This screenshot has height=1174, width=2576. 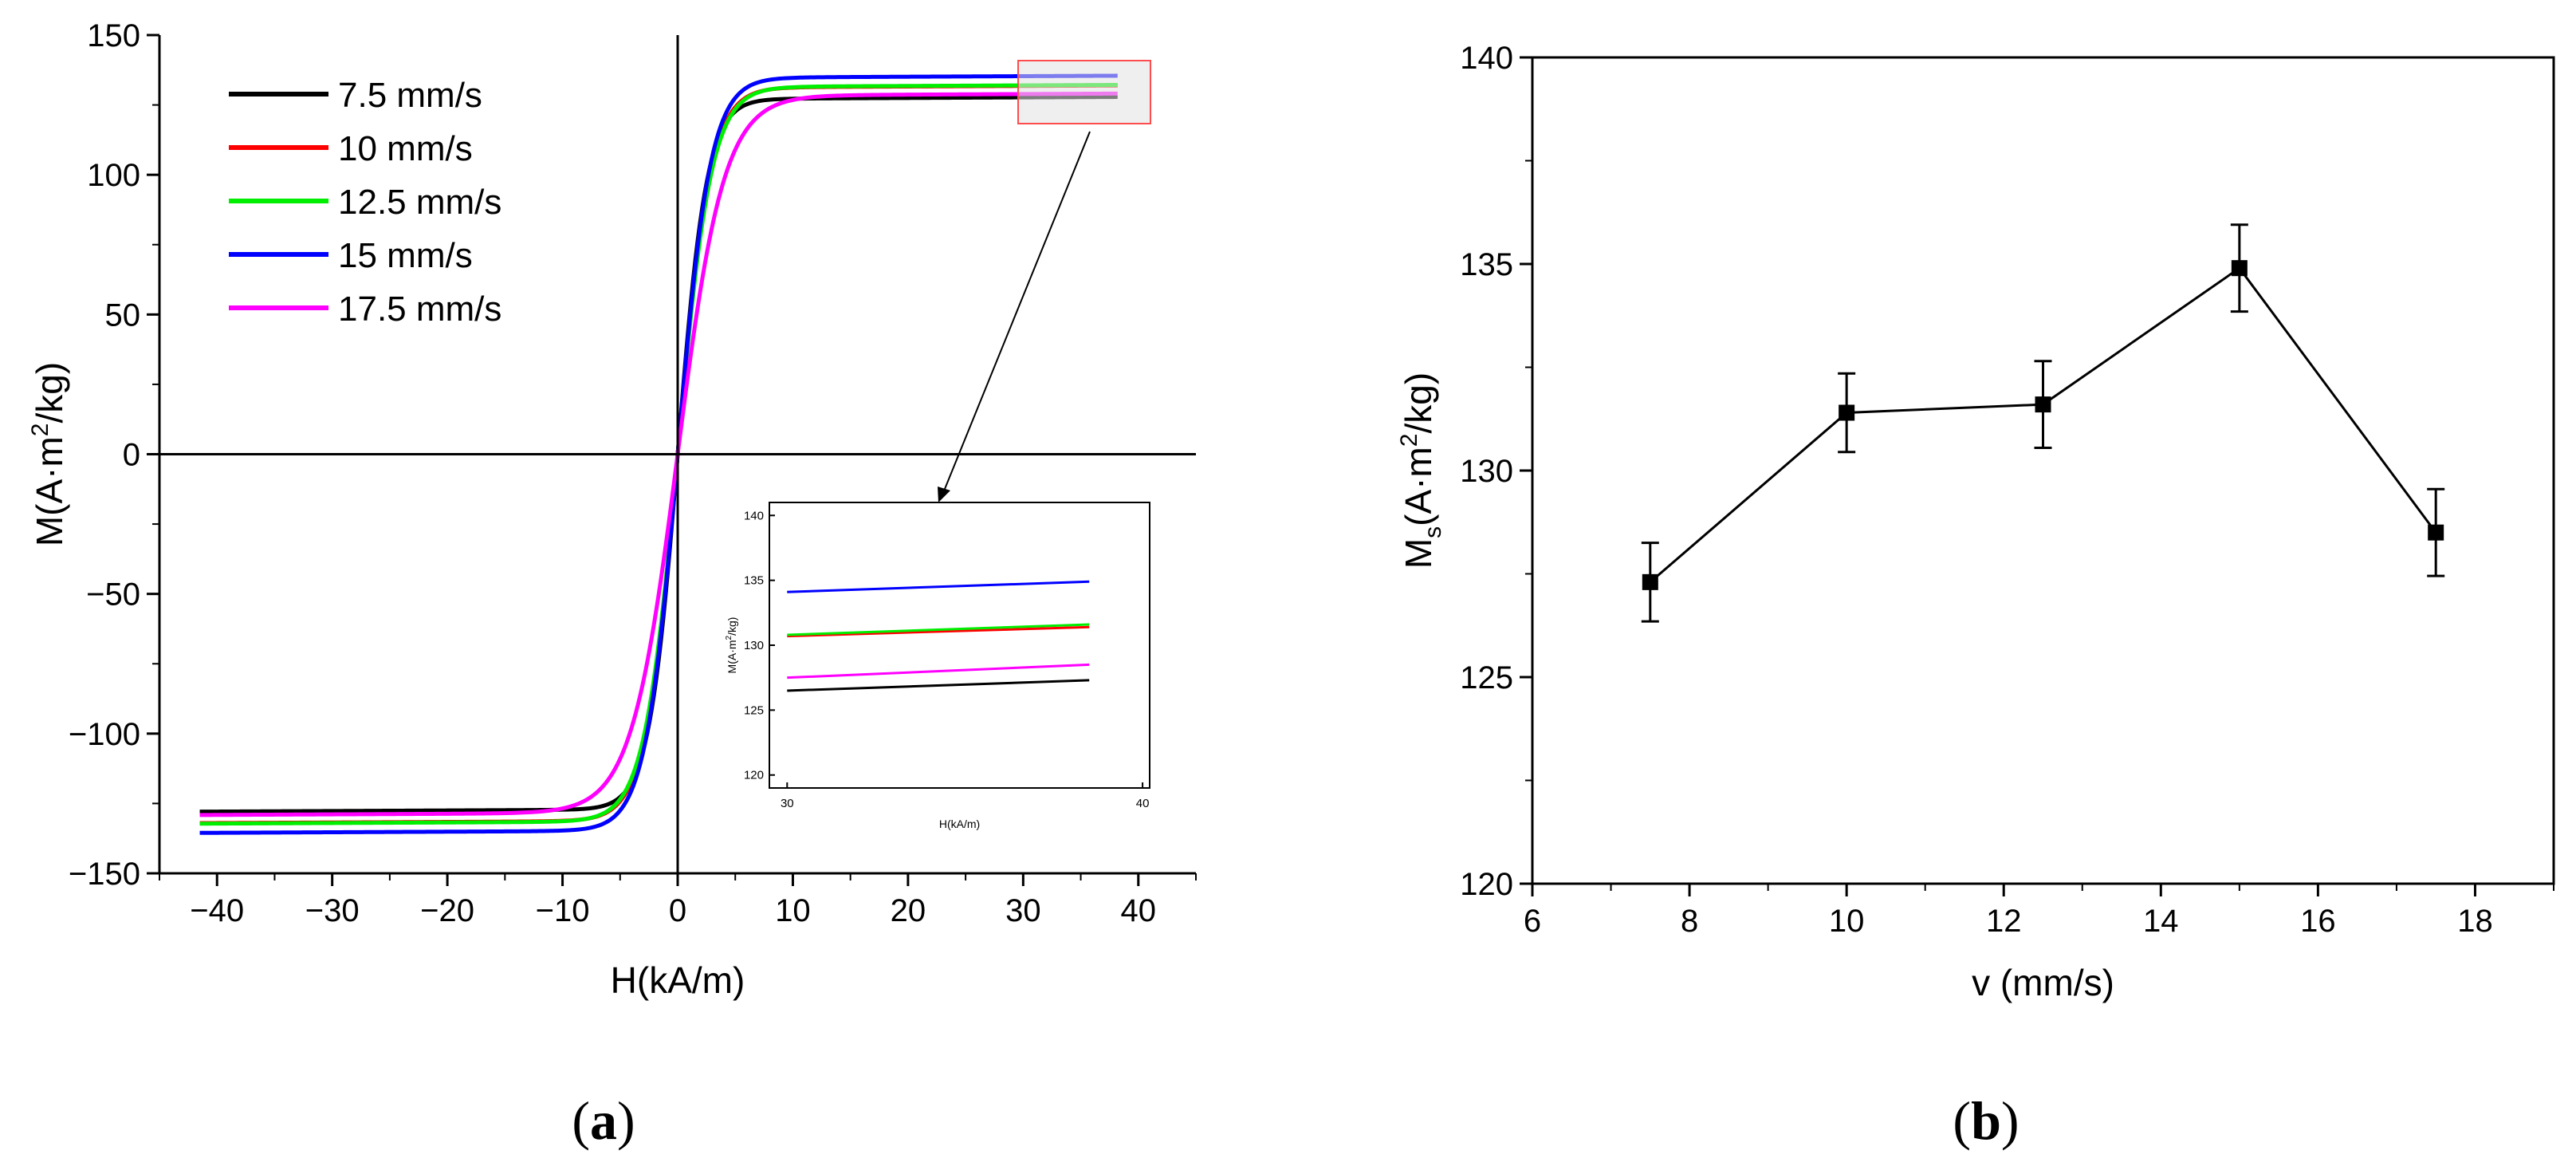 I want to click on inset-y-tick-label: 120, so click(x=754, y=775).